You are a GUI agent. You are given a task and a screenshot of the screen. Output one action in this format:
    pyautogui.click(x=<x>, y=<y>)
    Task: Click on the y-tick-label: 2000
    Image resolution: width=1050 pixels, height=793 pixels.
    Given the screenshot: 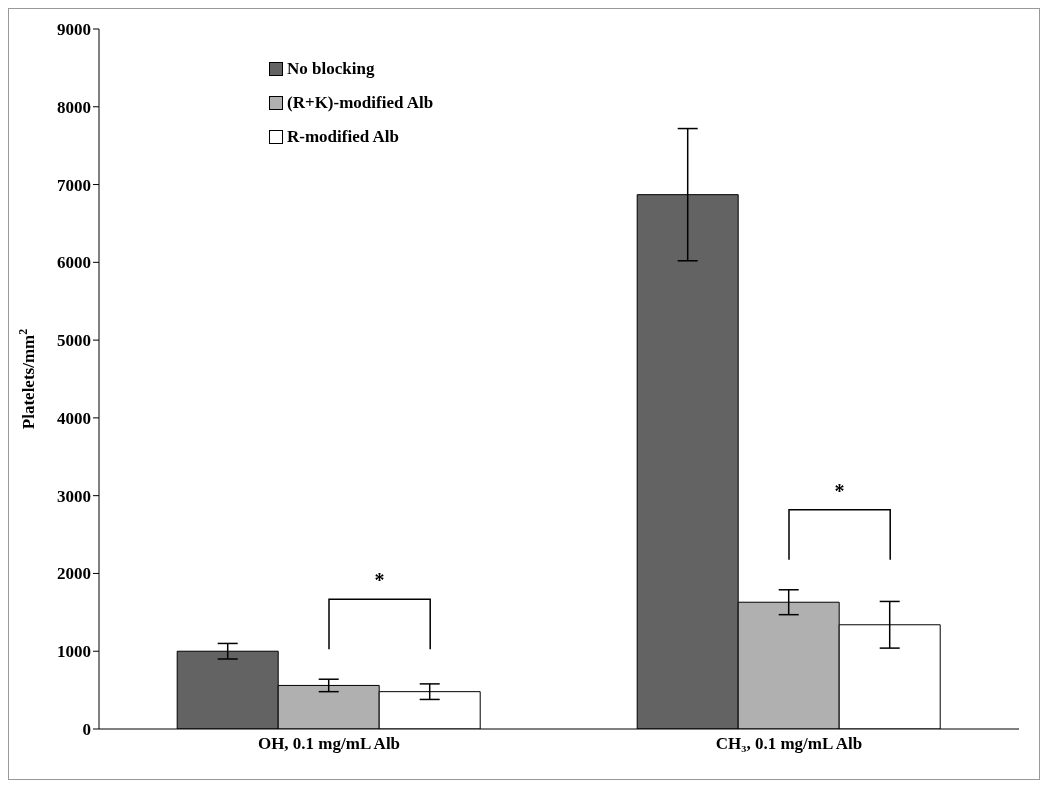 What is the action you would take?
    pyautogui.click(x=74, y=574)
    